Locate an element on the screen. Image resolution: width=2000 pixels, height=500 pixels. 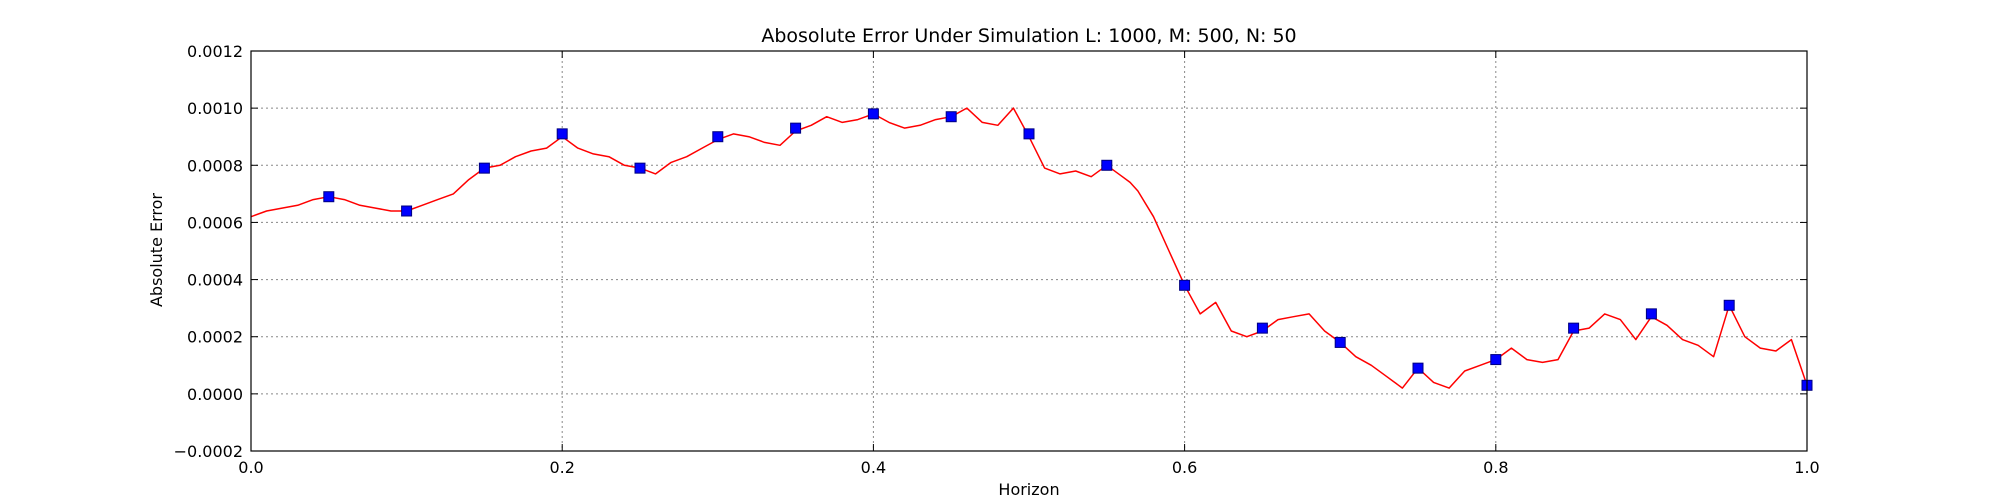
y-tick-label: 0.0004 is located at coordinates (215, 280).